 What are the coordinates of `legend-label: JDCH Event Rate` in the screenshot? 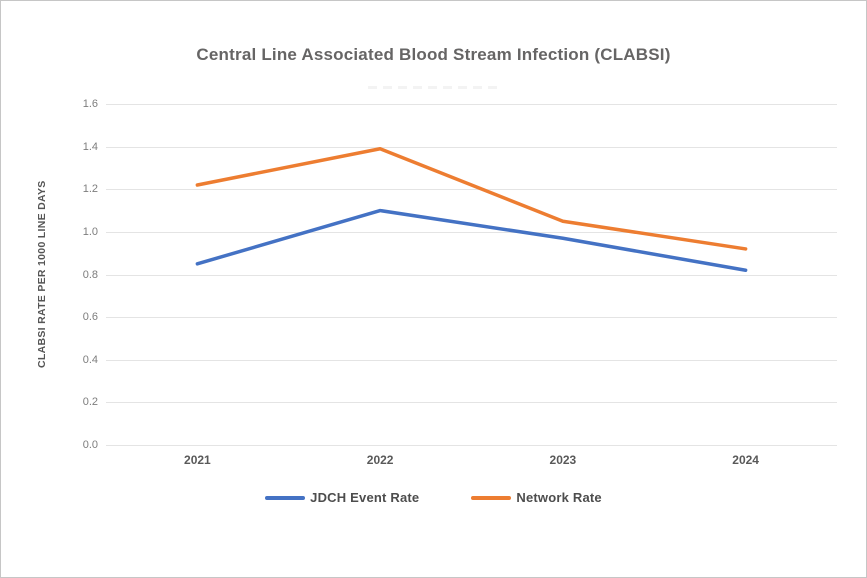 It's located at (365, 497).